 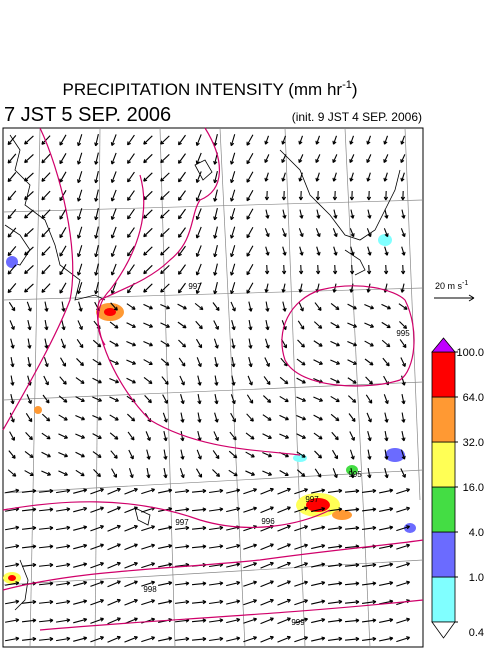 I want to click on isobar-label: 997, so click(x=312, y=499).